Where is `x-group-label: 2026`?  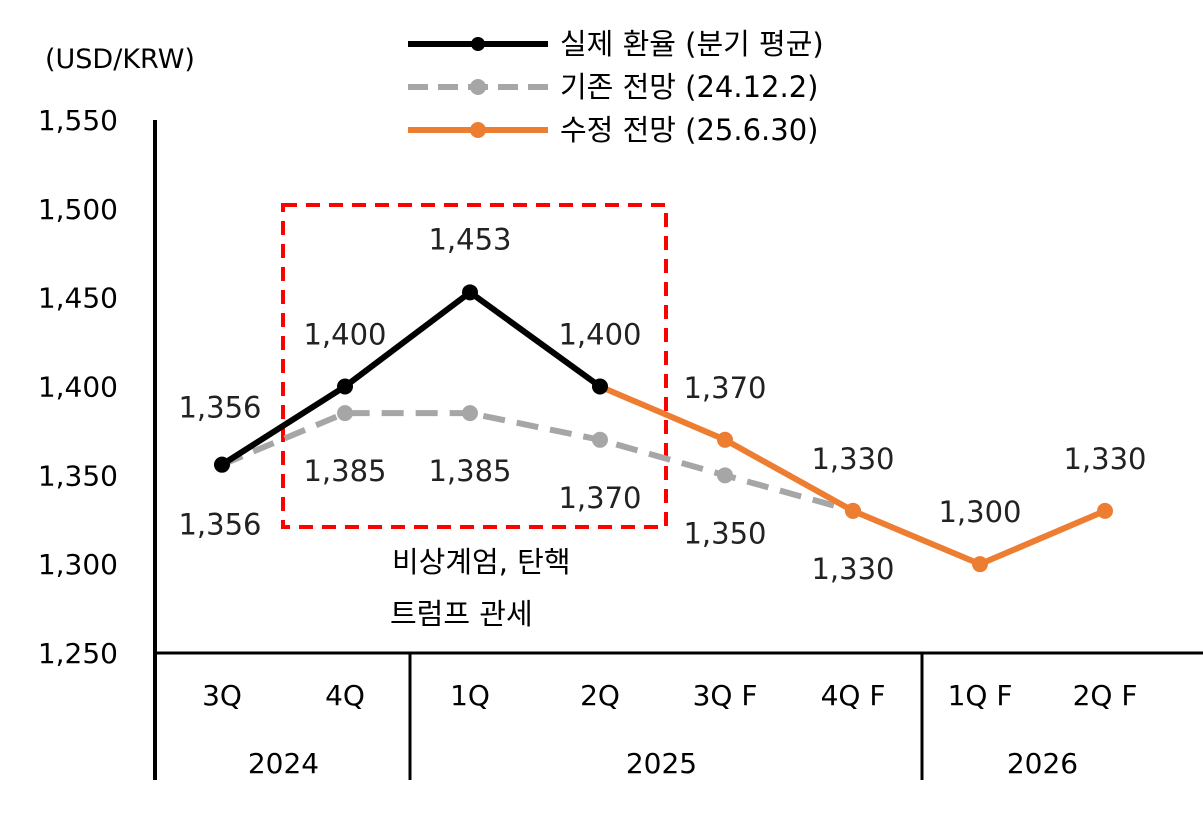
x-group-label: 2026 is located at coordinates (1042, 763).